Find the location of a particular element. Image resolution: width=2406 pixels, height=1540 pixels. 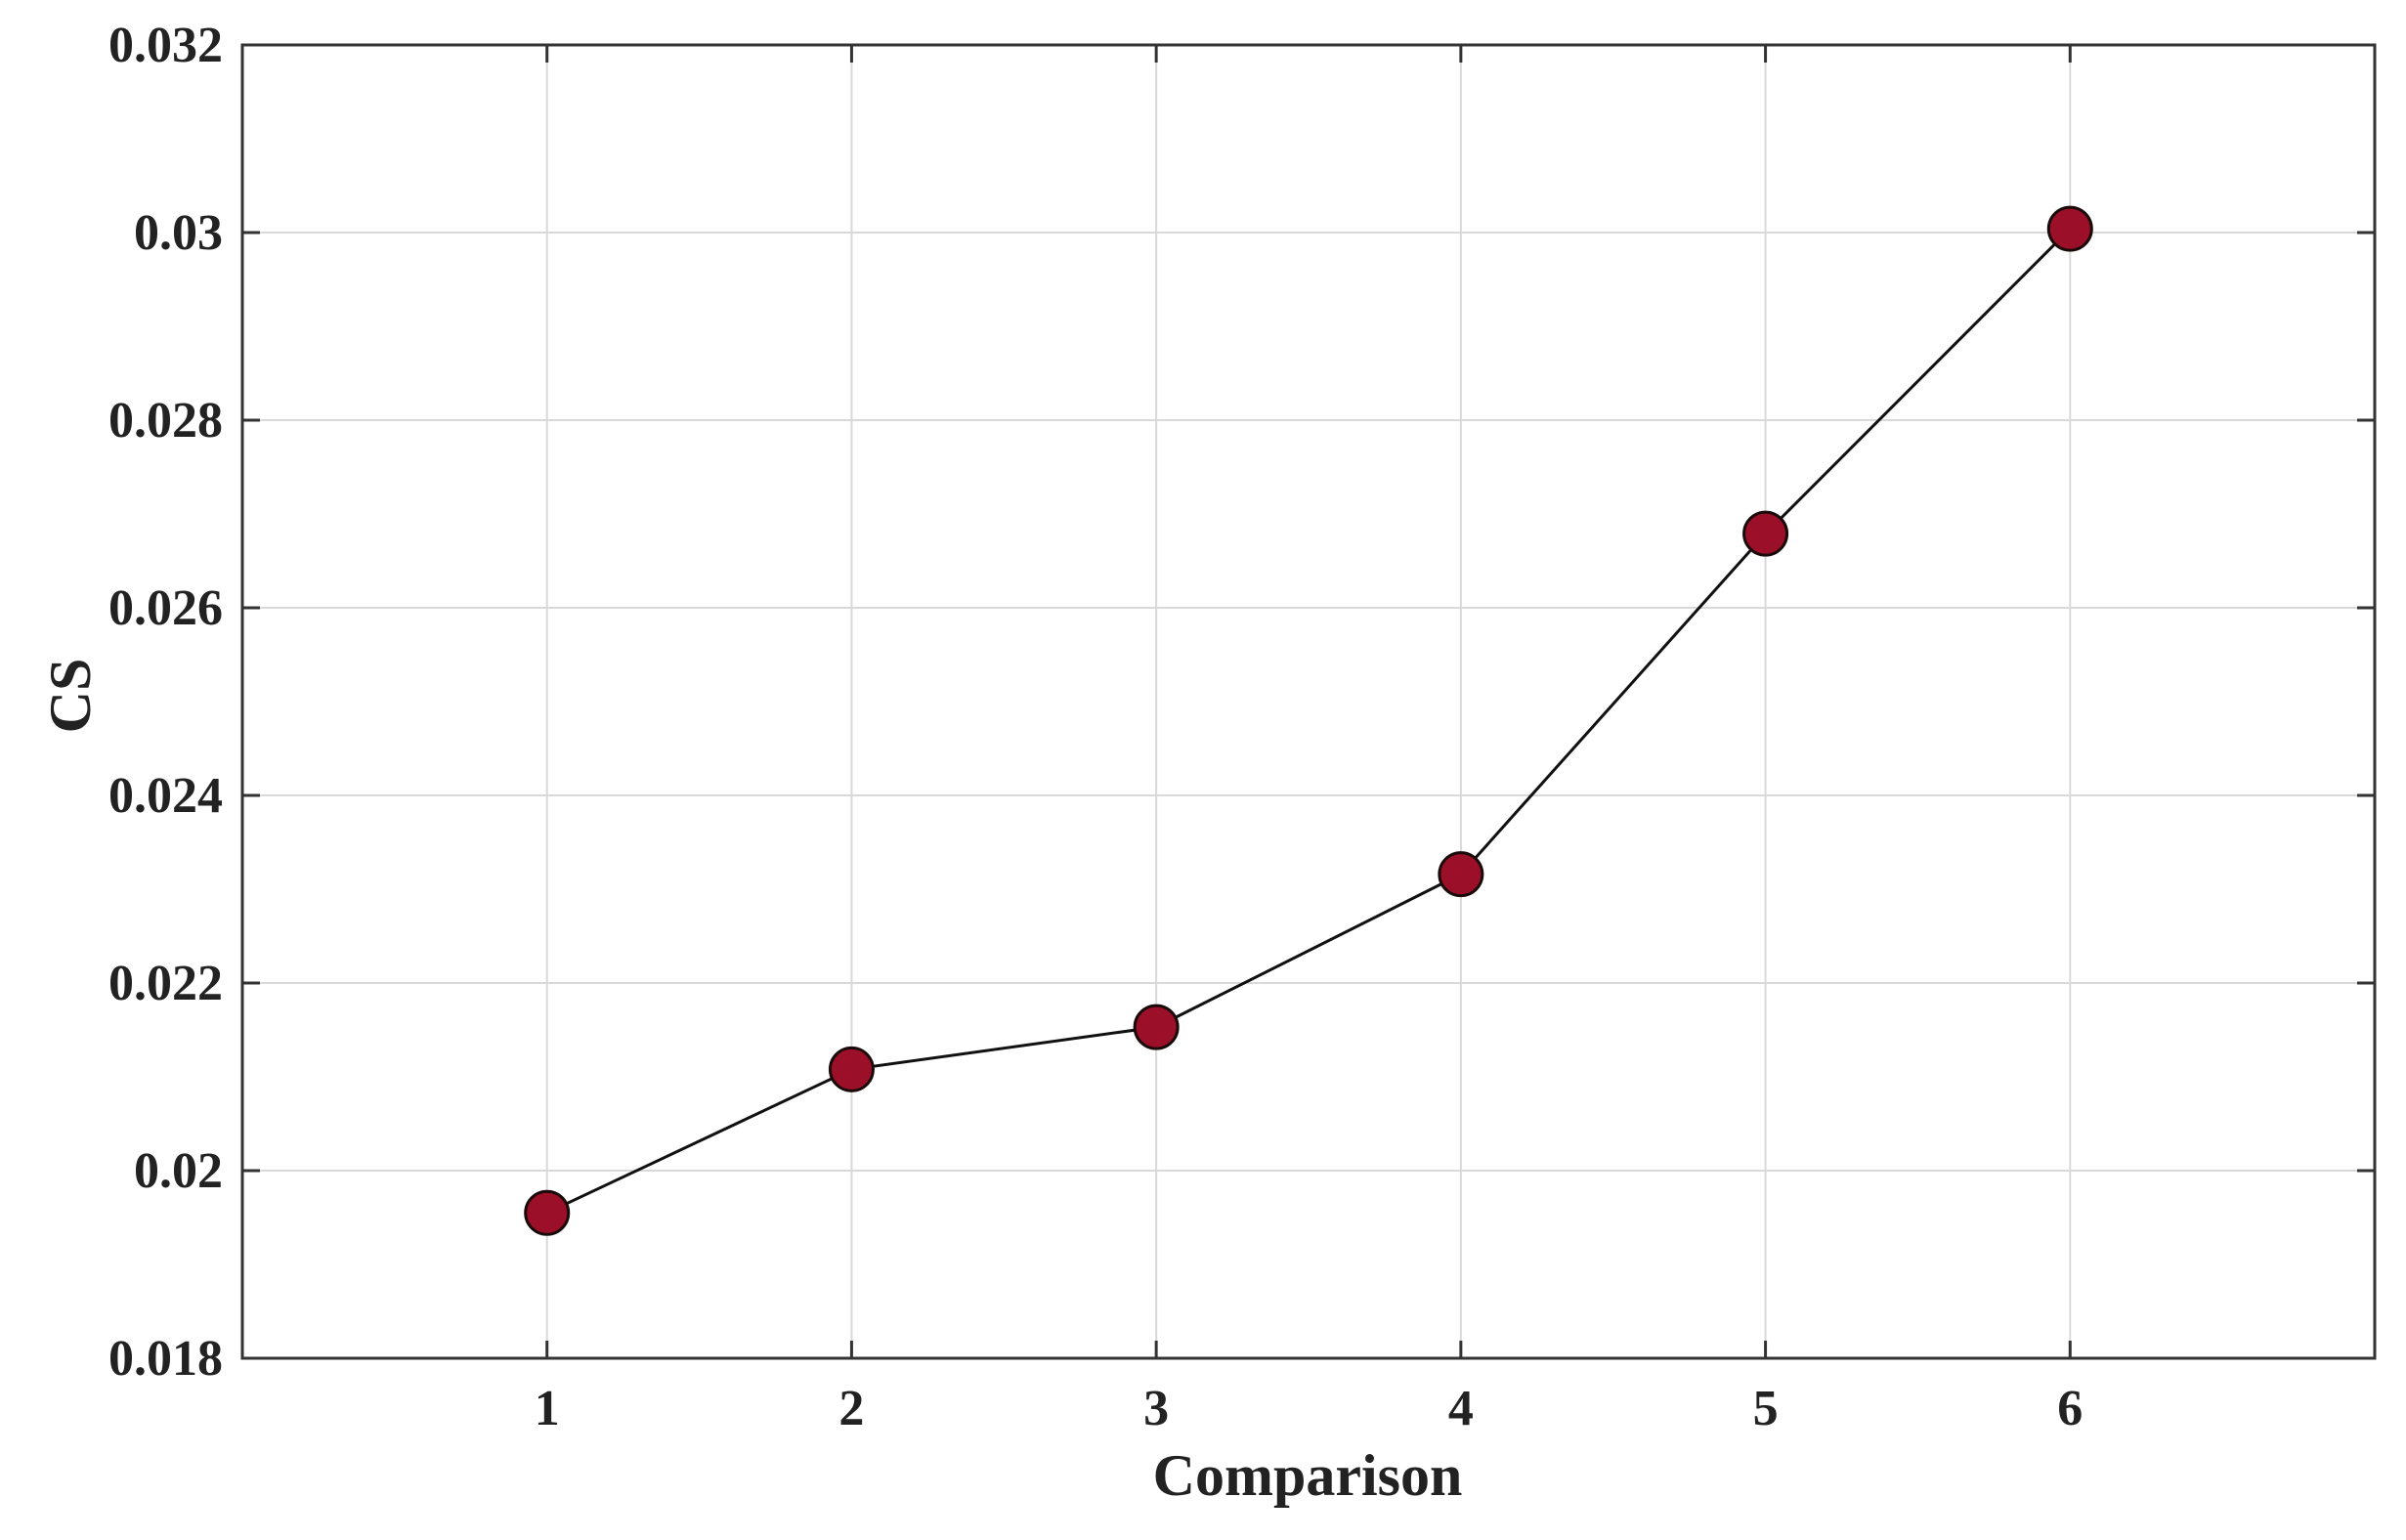

x-tick-label: 1 is located at coordinates (547, 1408).